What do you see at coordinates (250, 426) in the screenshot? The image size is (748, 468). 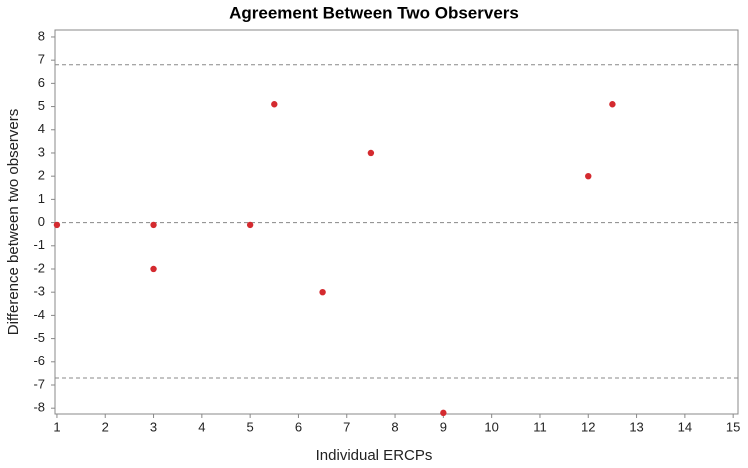 I see `x-tick-label: 5` at bounding box center [250, 426].